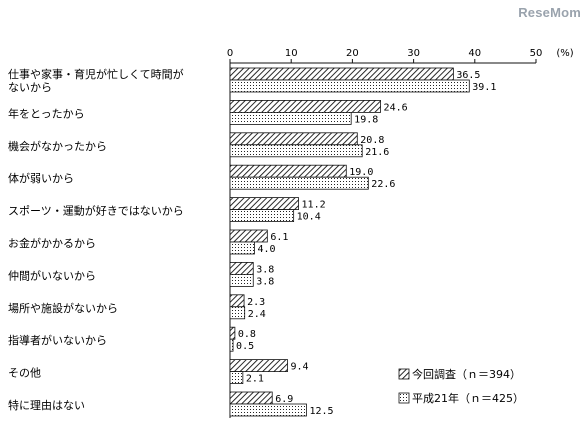 This screenshot has height=435, width=587. What do you see at coordinates (383, 184) in the screenshot?
I see `data-label: 22.6` at bounding box center [383, 184].